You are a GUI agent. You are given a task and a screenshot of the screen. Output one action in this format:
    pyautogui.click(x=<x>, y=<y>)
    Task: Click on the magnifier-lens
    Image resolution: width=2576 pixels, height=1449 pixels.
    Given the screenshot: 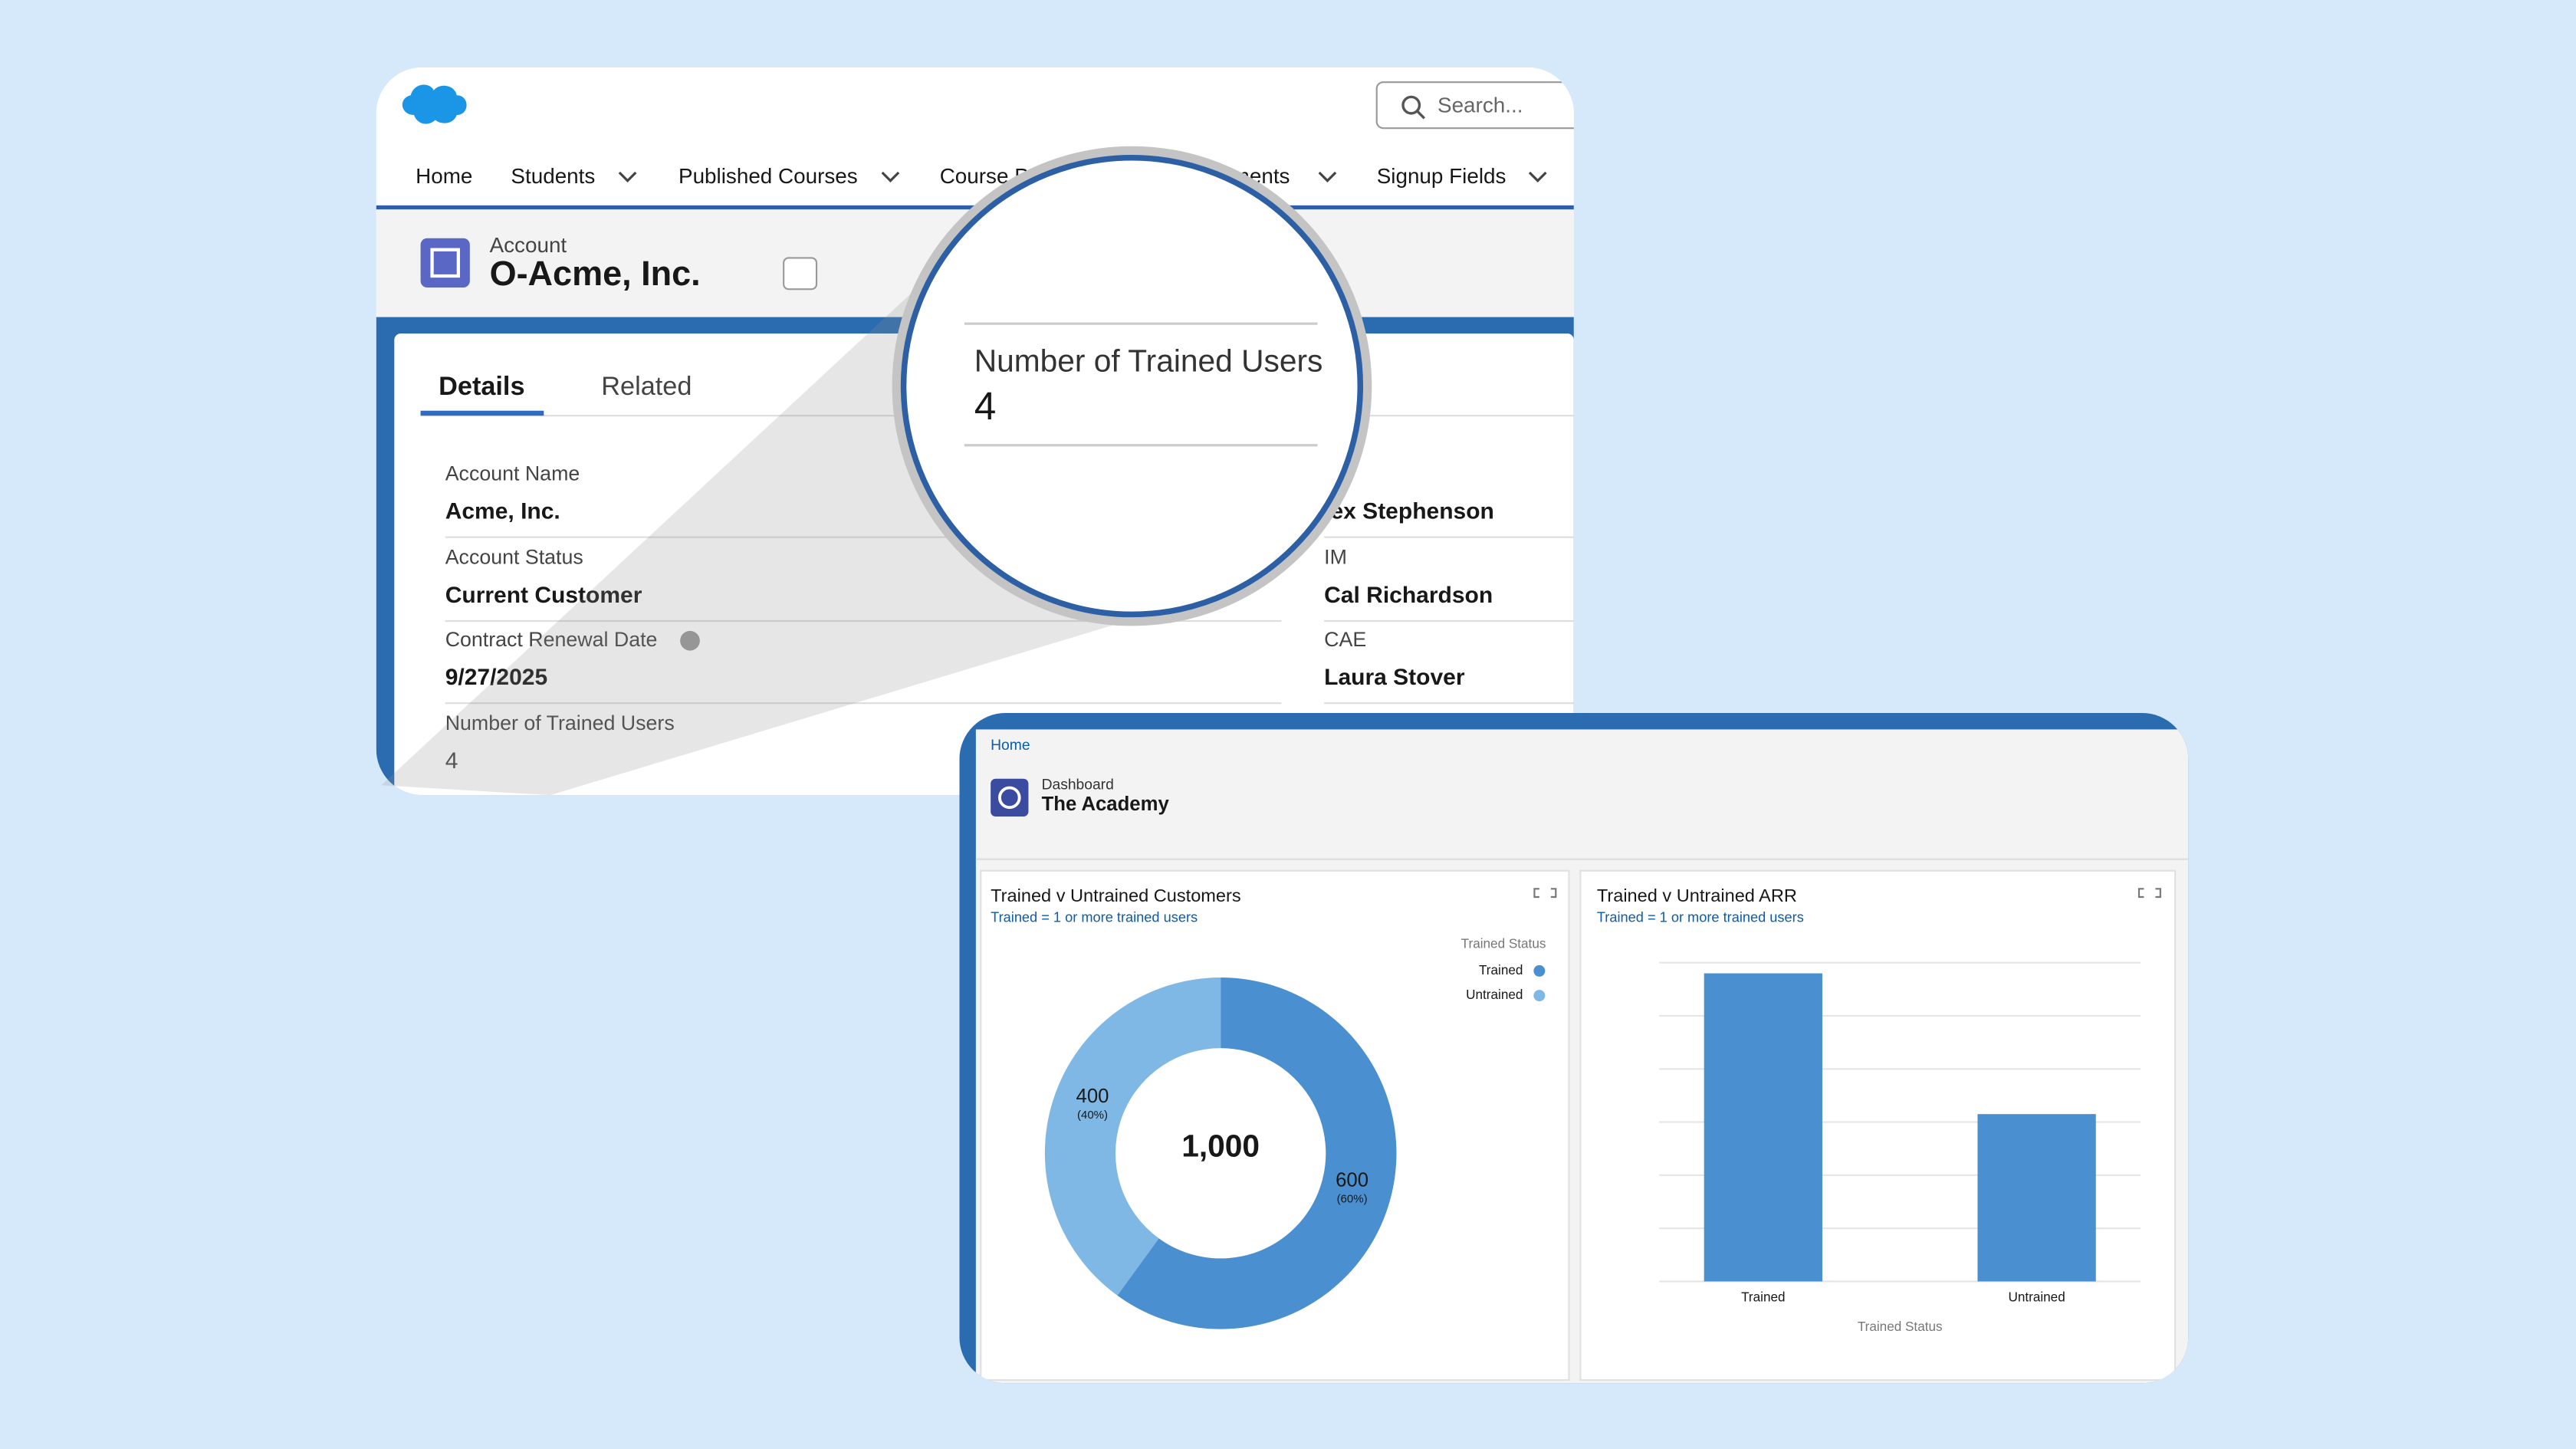 What is the action you would take?
    pyautogui.click(x=1132, y=386)
    